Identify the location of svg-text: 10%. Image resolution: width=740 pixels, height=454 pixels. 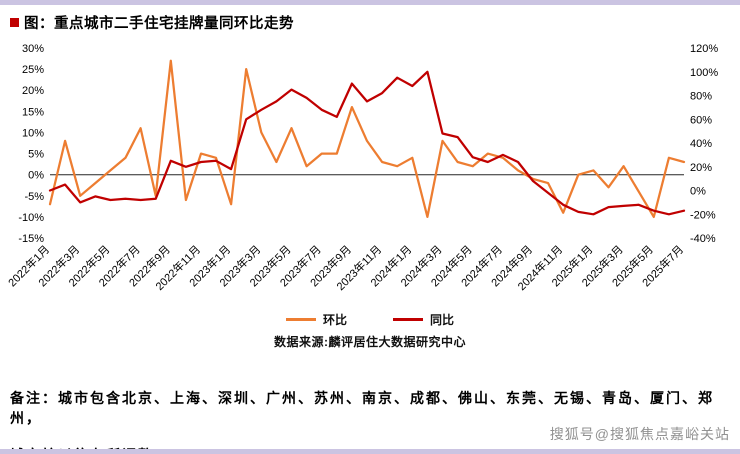
(33, 133).